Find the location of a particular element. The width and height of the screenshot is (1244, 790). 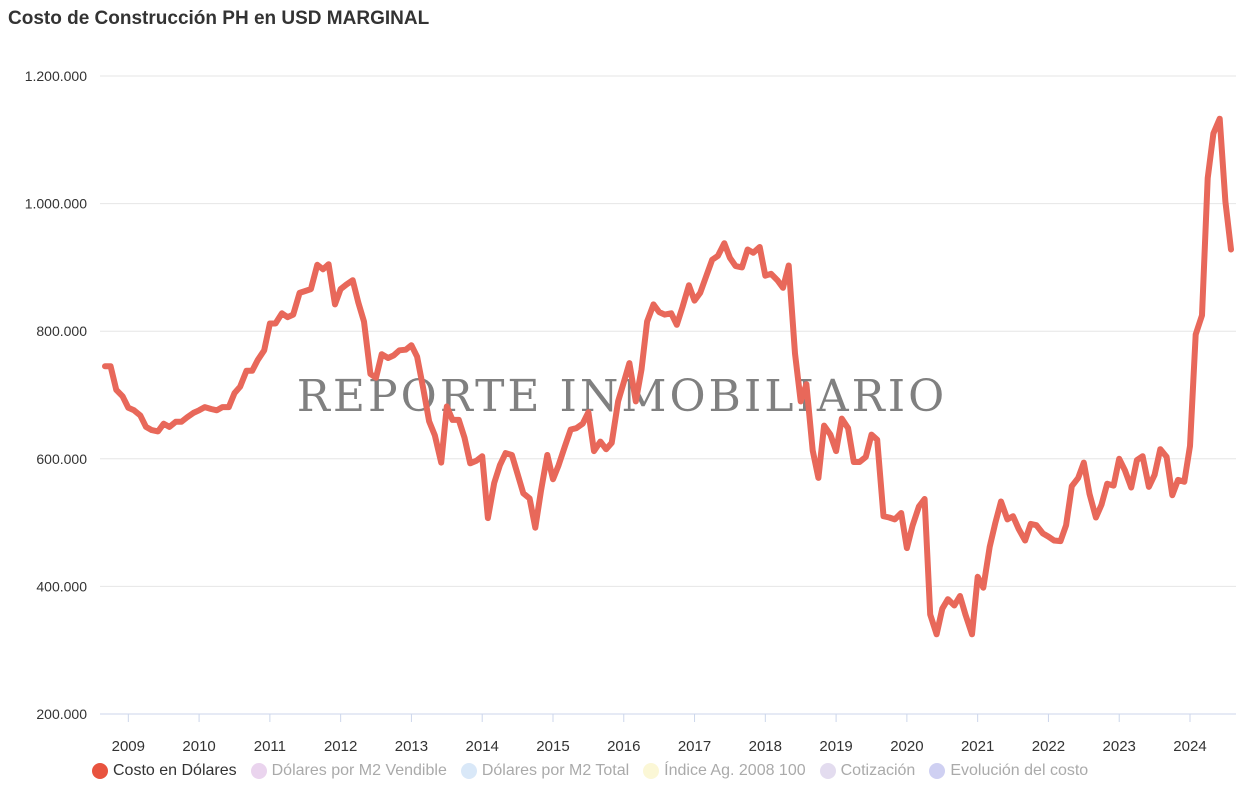

legend-item-evolucion-del-costo: Evolución del costo is located at coordinates (1008, 771).